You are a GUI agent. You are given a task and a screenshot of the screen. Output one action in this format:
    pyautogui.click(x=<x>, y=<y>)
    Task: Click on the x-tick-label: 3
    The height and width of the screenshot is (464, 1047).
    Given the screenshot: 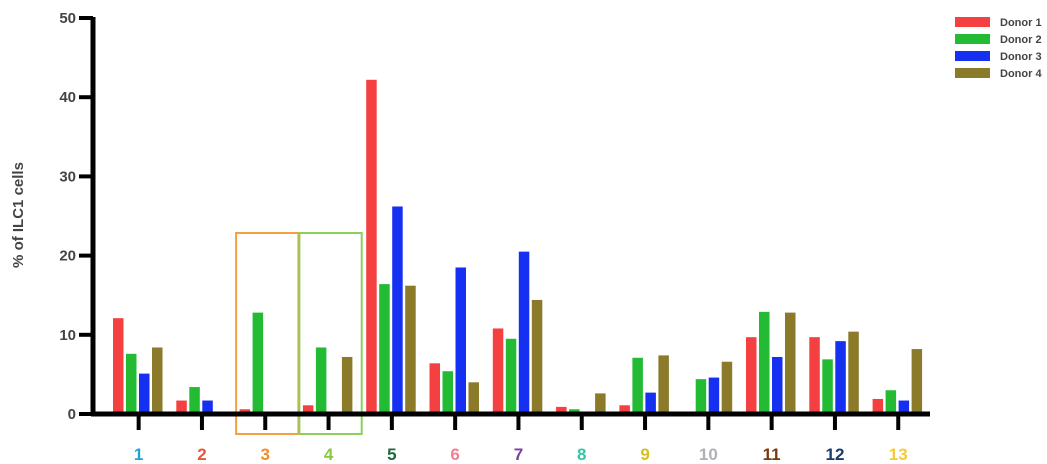 What is the action you would take?
    pyautogui.click(x=265, y=454)
    